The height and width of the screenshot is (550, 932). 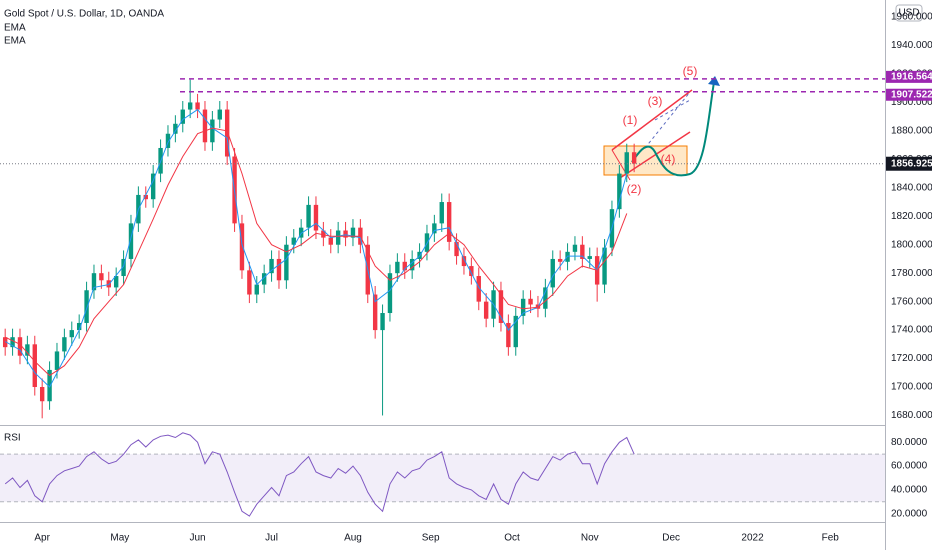 What do you see at coordinates (909, 442) in the screenshot?
I see `rsi-tick-label: 80.0000` at bounding box center [909, 442].